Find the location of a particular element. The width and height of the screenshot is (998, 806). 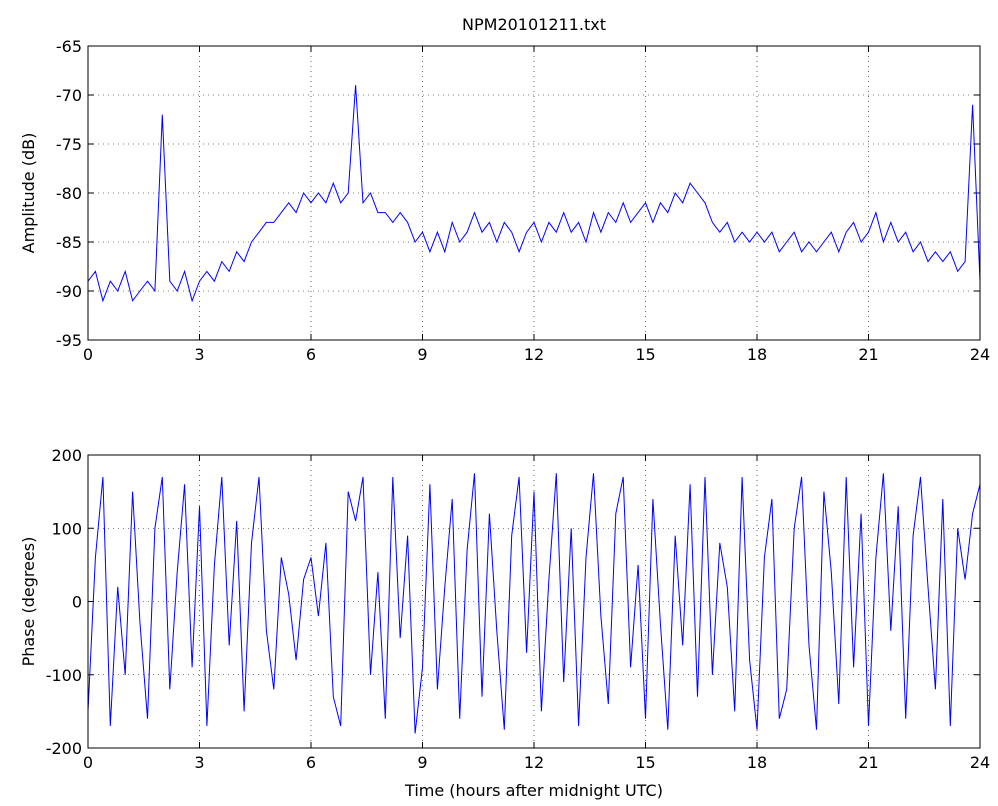

y-tick-label: 0 is located at coordinates (77, 602).